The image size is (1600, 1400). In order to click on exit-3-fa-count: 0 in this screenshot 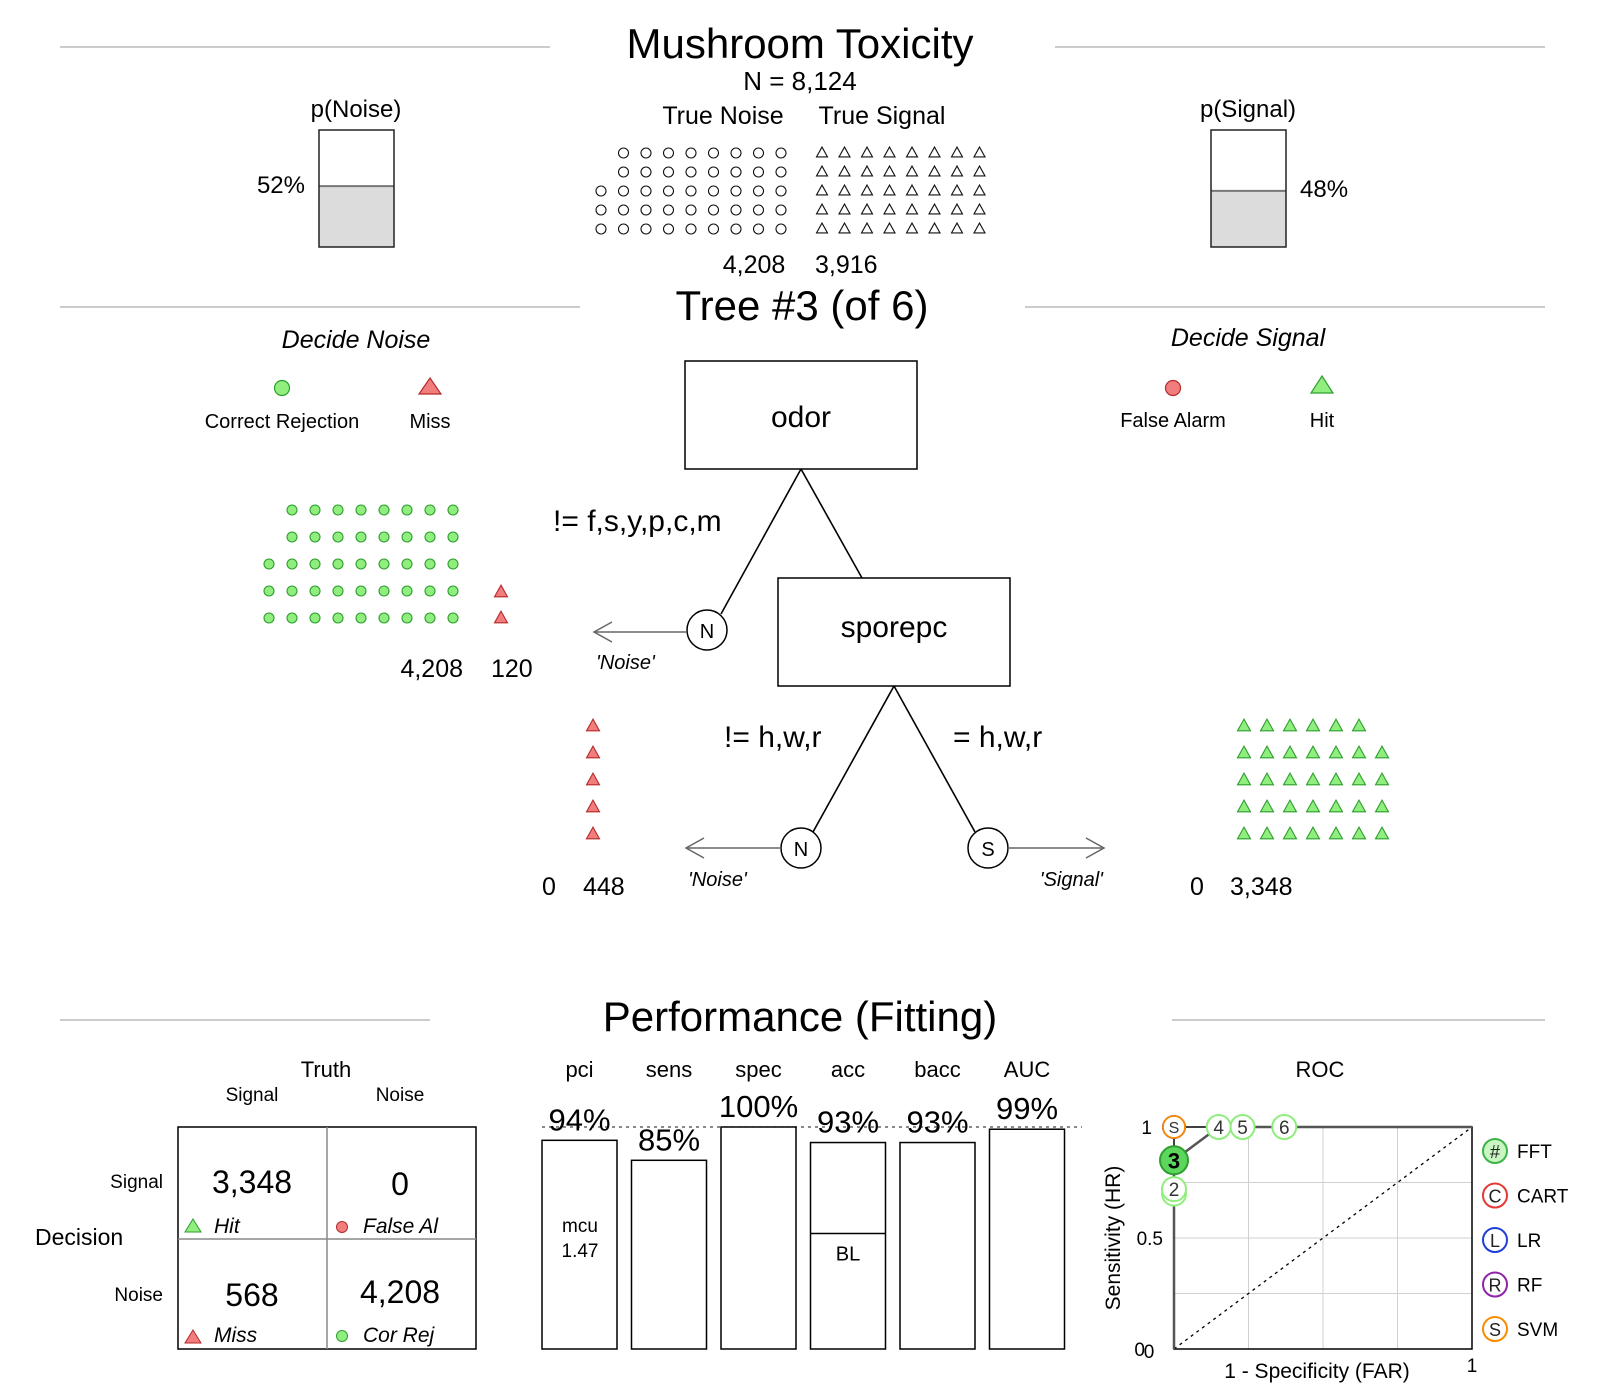, I will do `click(1197, 887)`.